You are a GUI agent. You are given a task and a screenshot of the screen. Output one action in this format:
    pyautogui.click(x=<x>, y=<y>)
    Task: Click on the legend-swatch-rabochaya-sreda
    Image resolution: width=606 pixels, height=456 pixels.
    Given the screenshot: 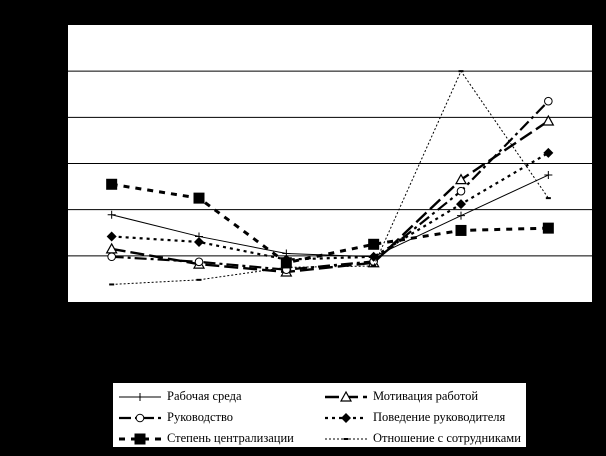 What is the action you would take?
    pyautogui.click(x=140, y=396)
    